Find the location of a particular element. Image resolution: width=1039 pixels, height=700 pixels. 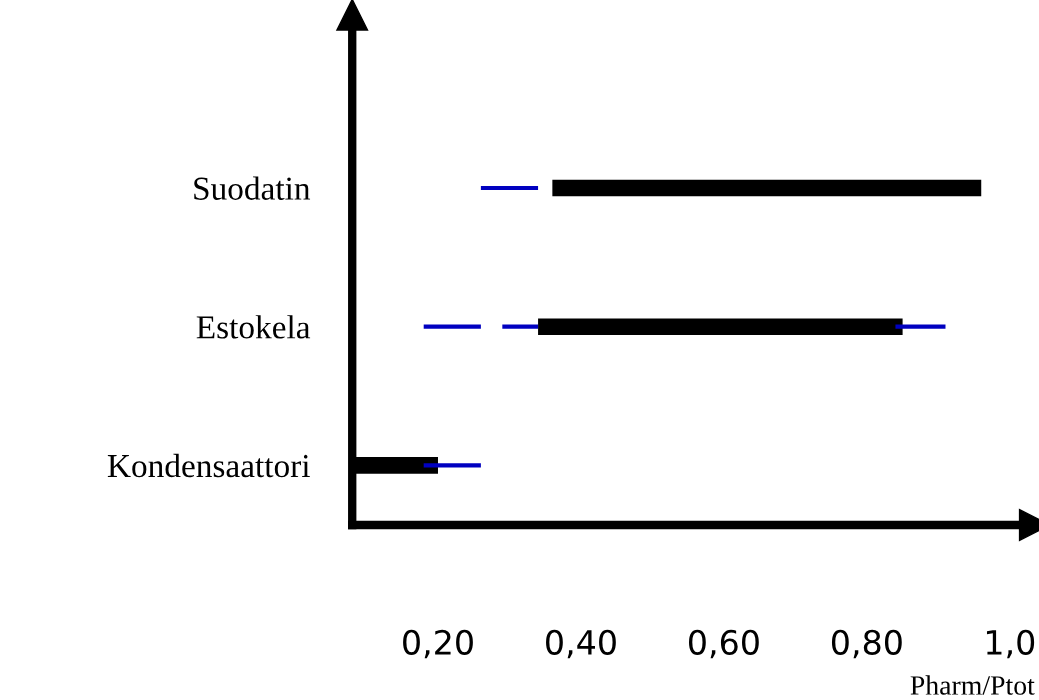

x-tick-label: 0,80 is located at coordinates (866, 644).